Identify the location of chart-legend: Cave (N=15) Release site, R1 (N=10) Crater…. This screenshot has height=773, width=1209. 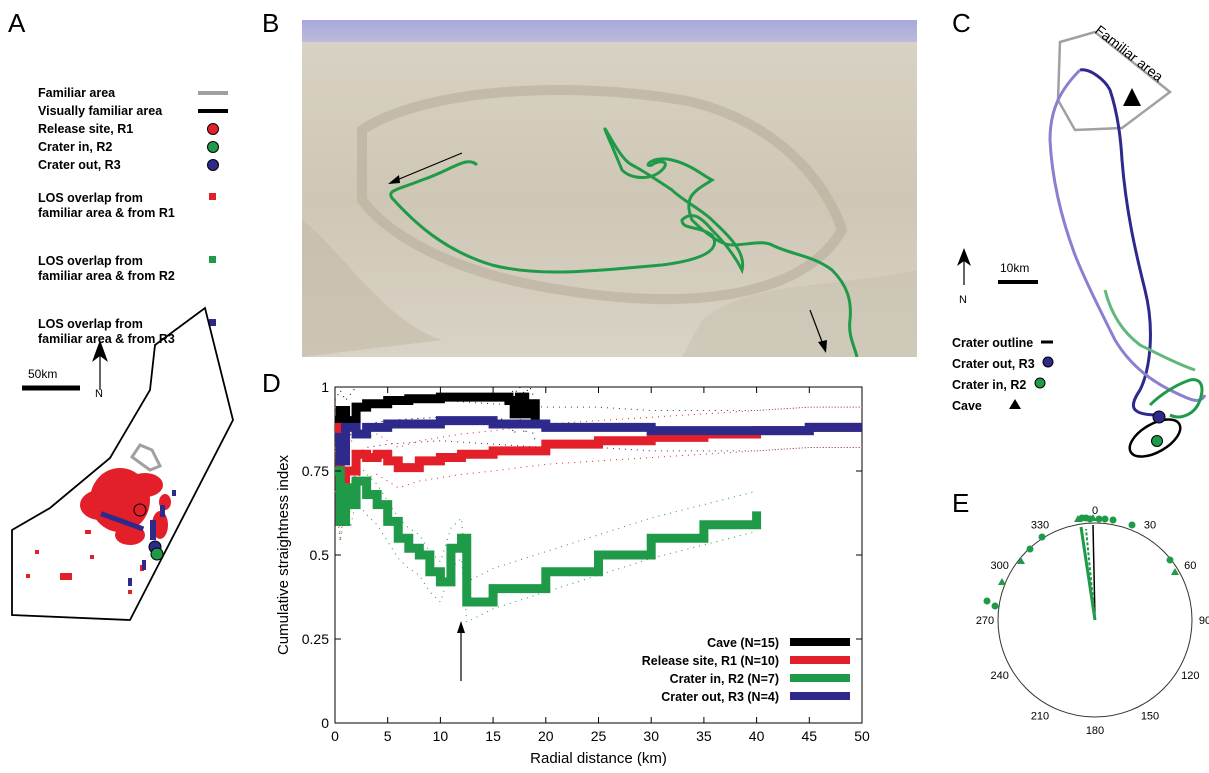
(746, 670).